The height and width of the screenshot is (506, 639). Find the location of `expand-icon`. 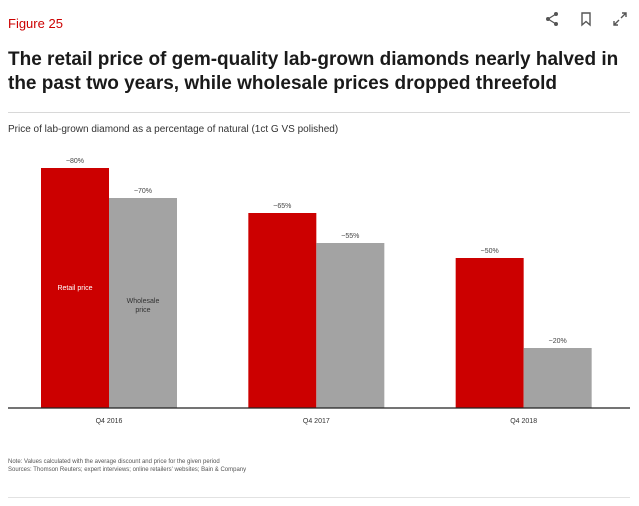

expand-icon is located at coordinates (620, 19).